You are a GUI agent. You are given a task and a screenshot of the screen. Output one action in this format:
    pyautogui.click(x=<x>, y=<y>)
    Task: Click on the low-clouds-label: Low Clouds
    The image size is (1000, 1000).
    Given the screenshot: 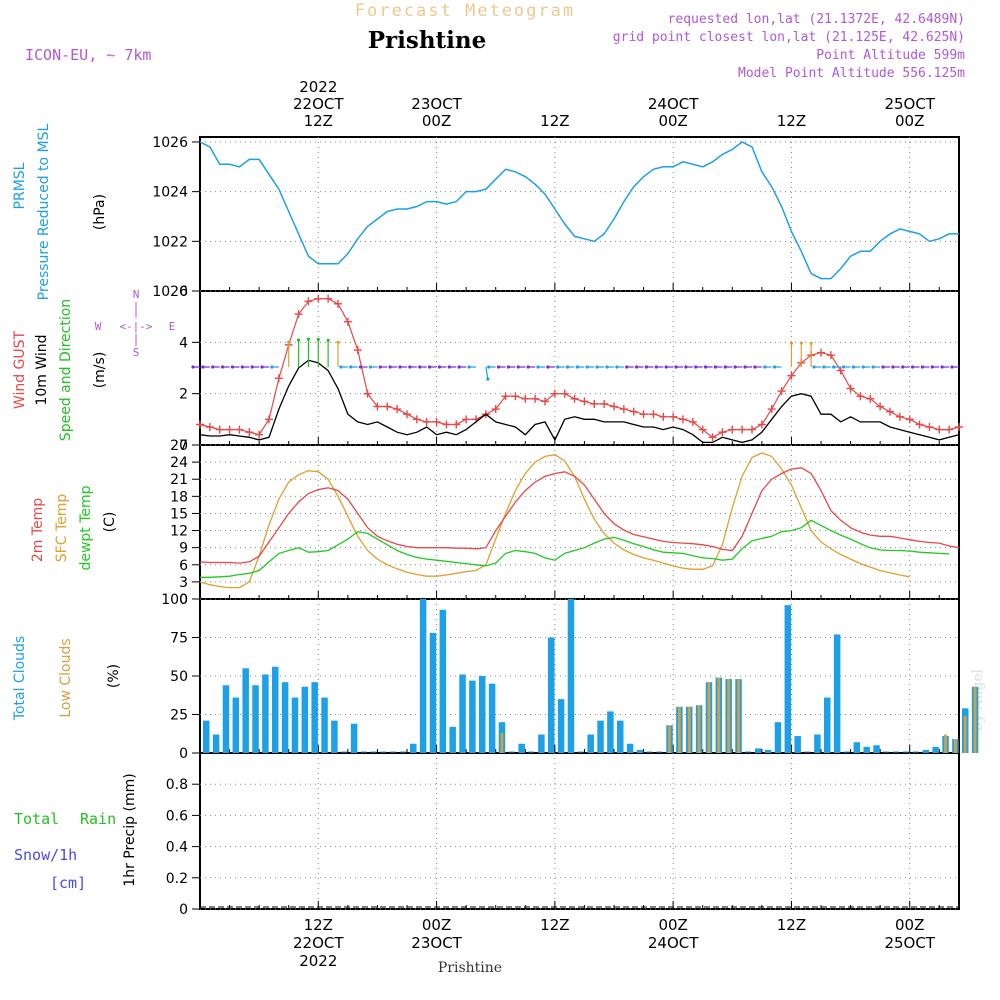 What is the action you would take?
    pyautogui.click(x=66, y=677)
    